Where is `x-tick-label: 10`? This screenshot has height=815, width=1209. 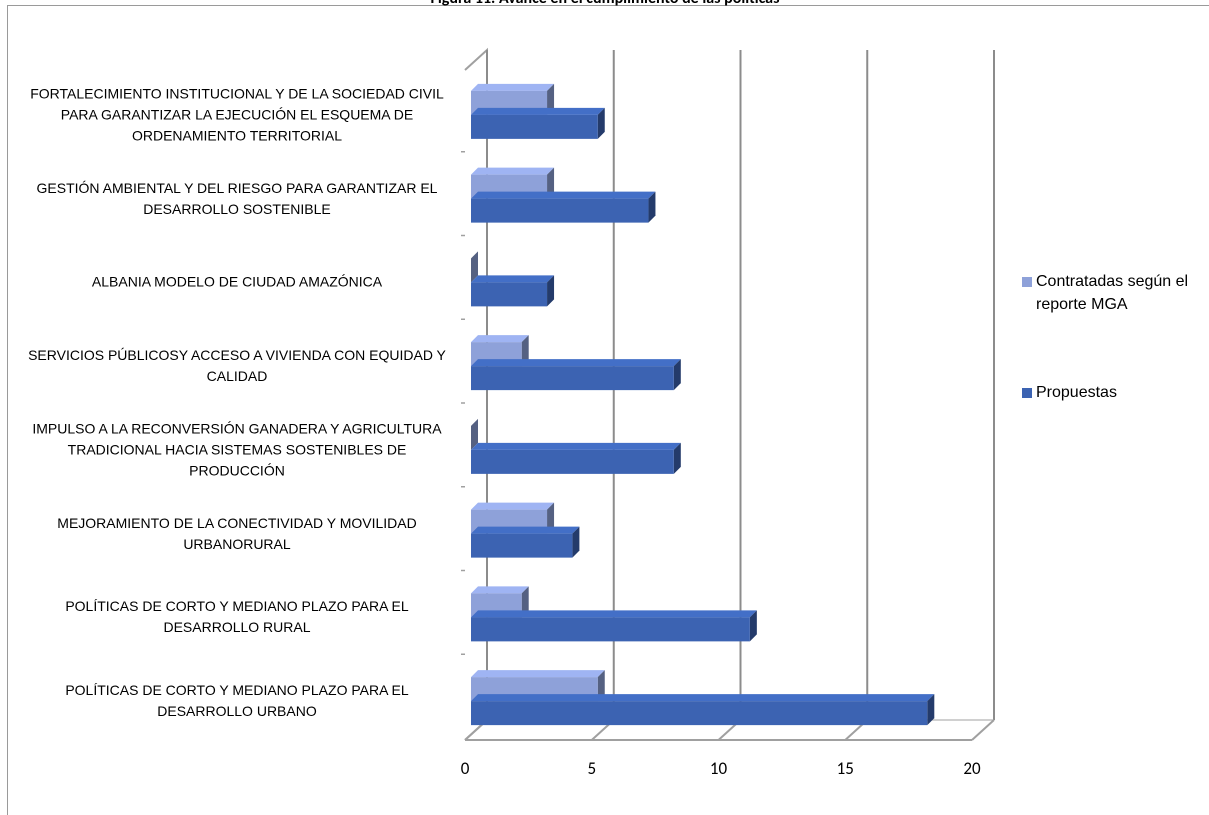 x-tick-label: 10 is located at coordinates (719, 768).